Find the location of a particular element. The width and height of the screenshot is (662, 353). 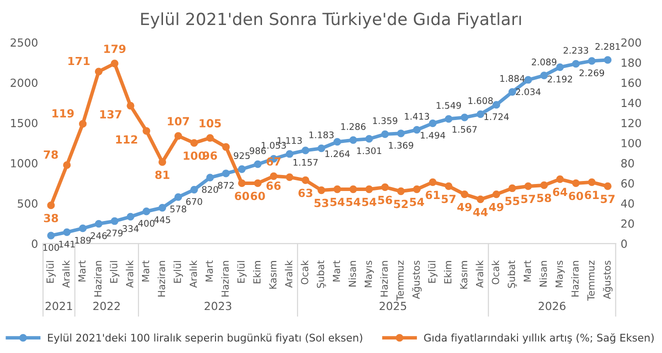

y-tick-label: 1500 is located at coordinates (24, 123).